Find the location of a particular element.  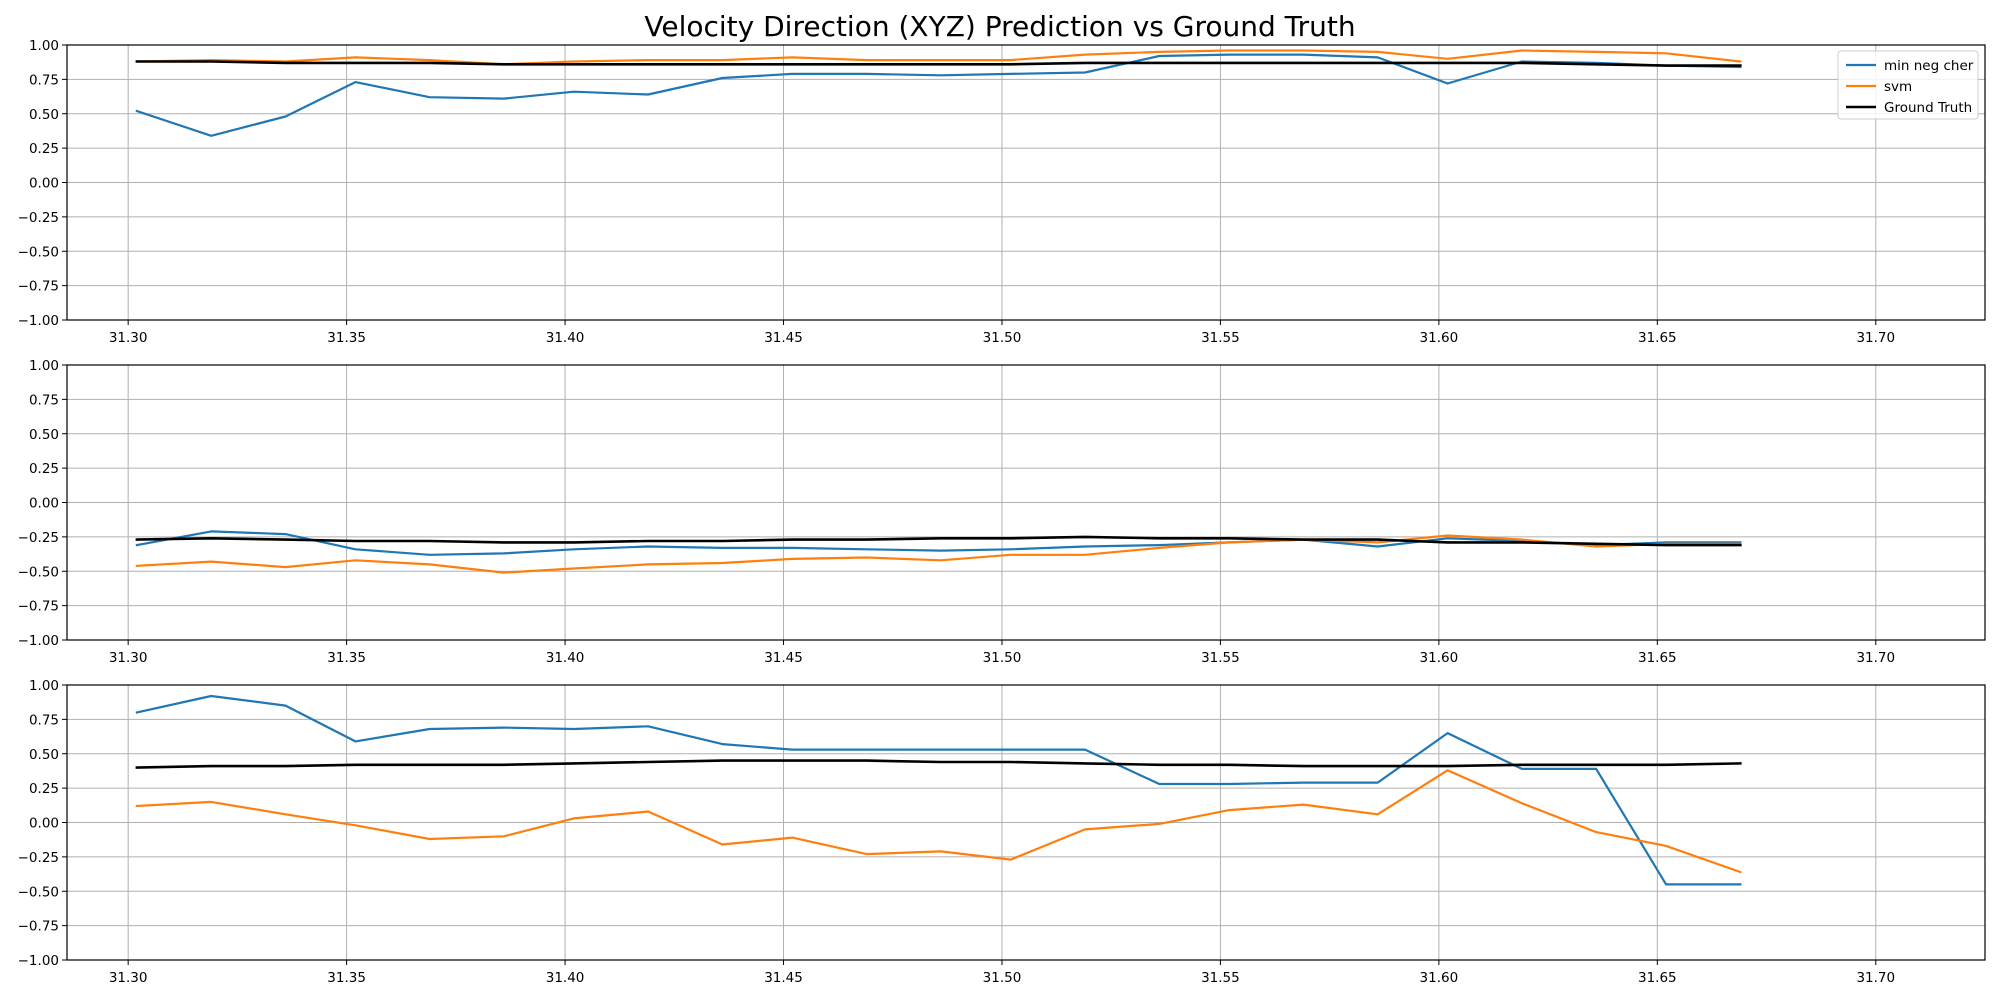

legend-label-ground-truth: Ground Truth is located at coordinates (1928, 108).